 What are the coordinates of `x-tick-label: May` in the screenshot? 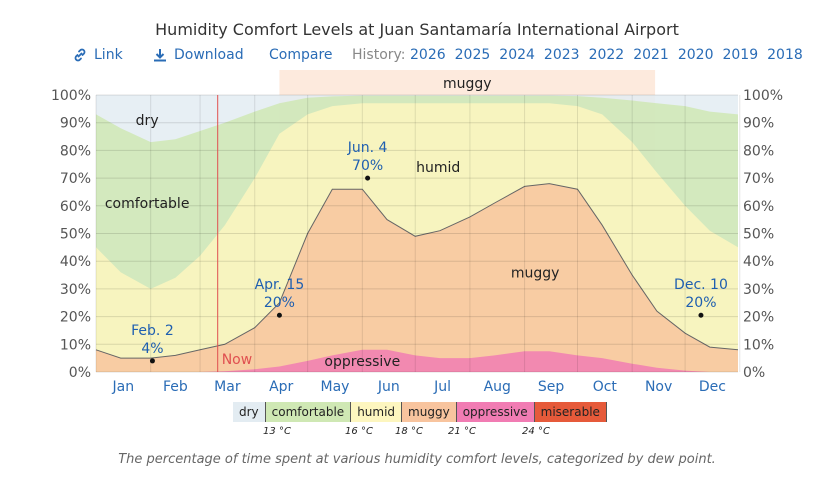 It's located at (335, 387).